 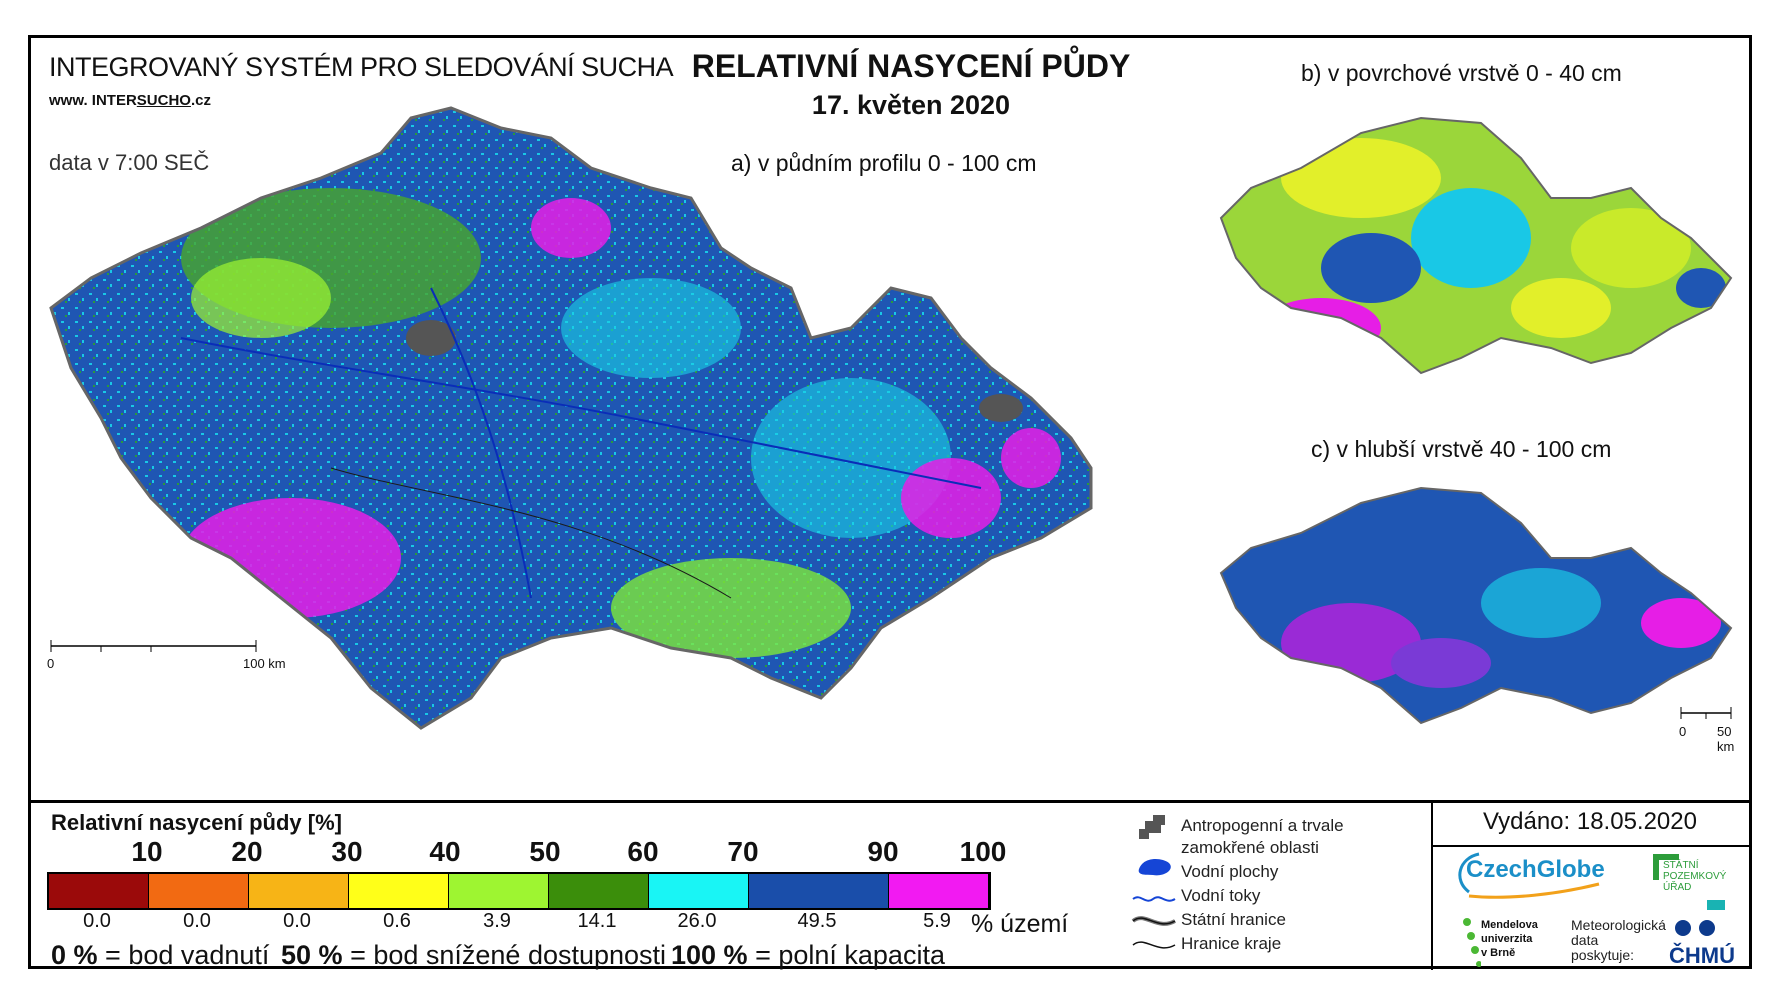 I want to click on legend-pct: 0.6, so click(x=397, y=921).